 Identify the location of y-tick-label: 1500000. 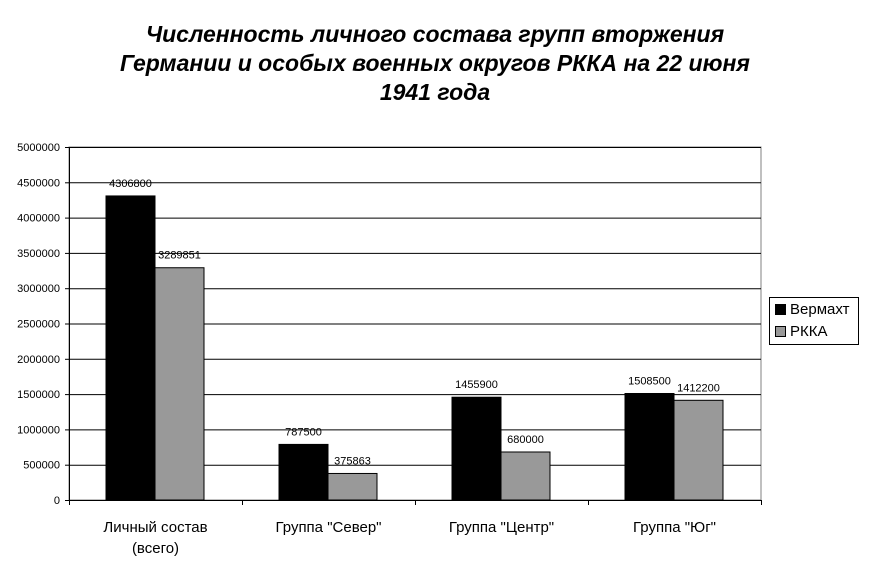
(38, 395).